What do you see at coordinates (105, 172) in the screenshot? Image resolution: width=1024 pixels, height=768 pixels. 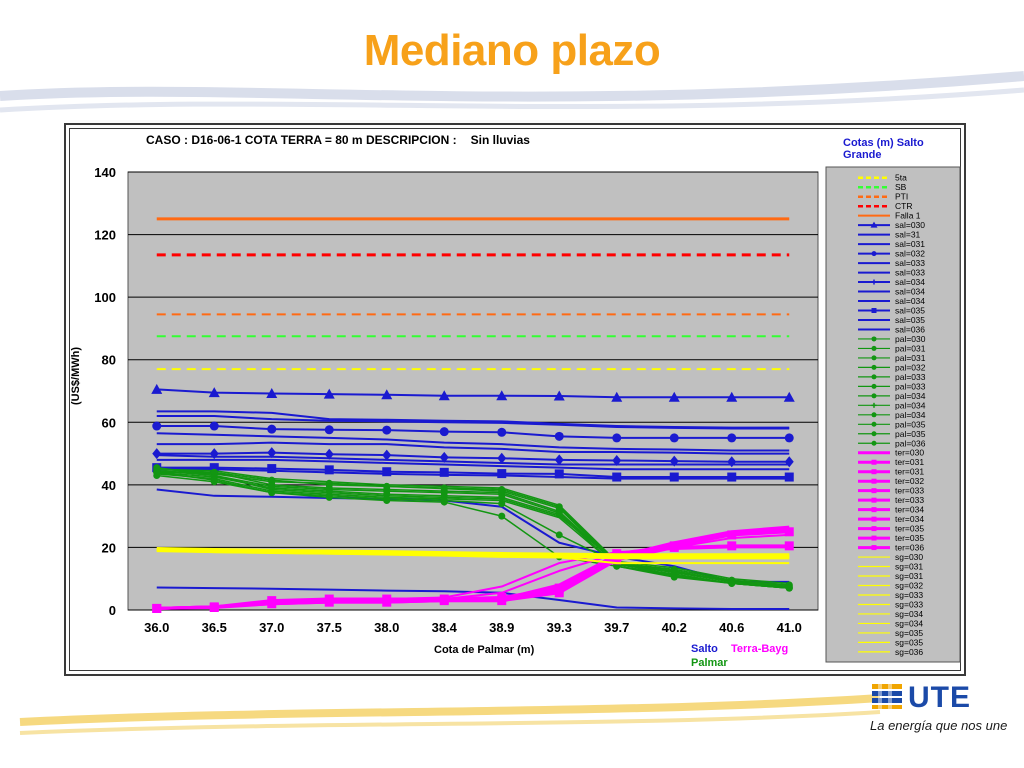 I see `y-tick-label: 140` at bounding box center [105, 172].